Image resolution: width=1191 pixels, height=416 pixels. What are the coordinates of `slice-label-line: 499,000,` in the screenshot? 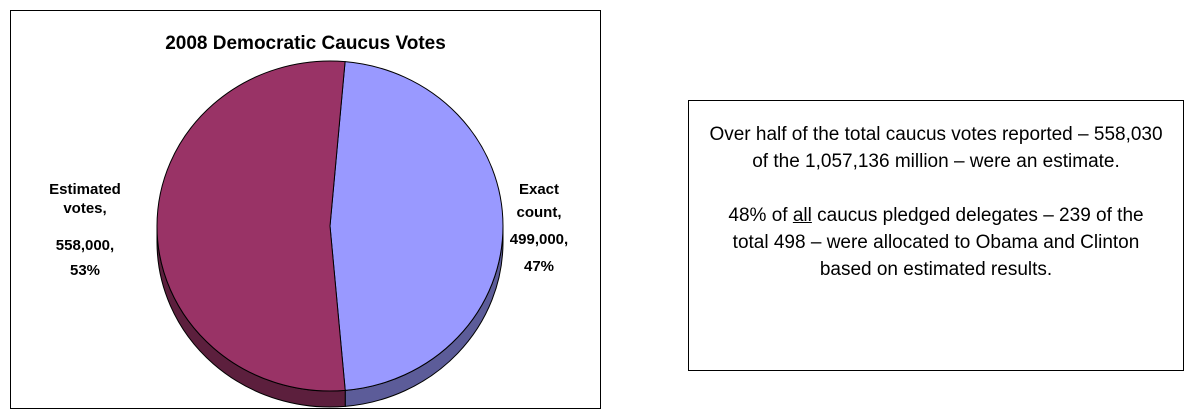 It's located at (539, 239).